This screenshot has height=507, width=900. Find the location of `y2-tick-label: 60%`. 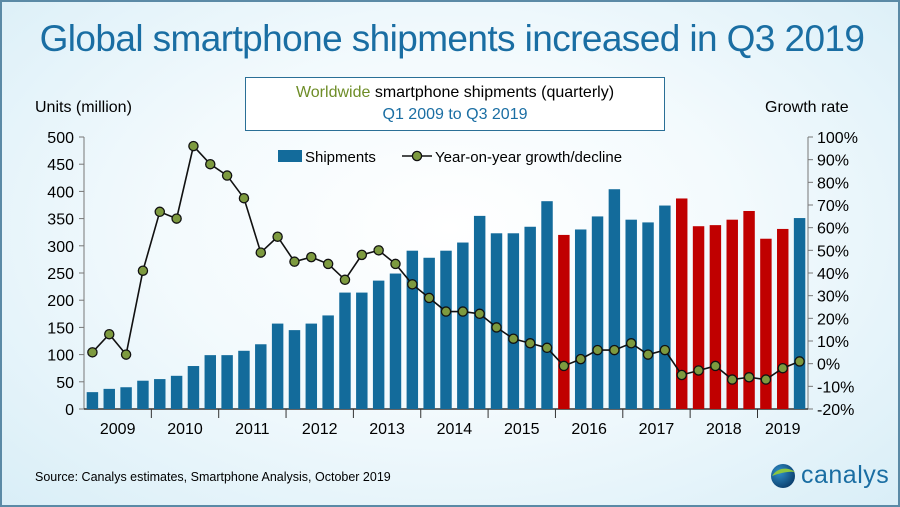

y2-tick-label: 60% is located at coordinates (833, 229).